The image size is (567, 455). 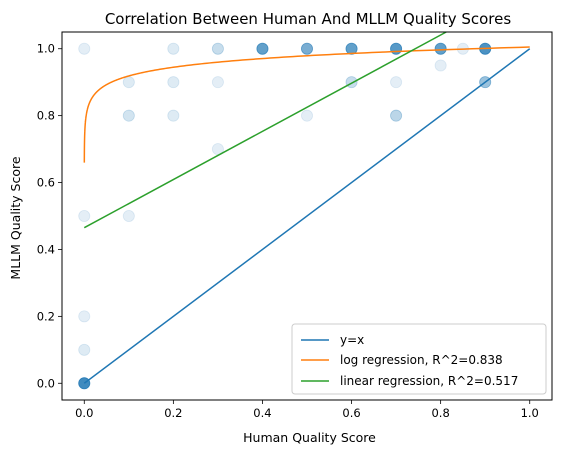 I want to click on x-tick-label: 0.0, so click(x=84, y=413).